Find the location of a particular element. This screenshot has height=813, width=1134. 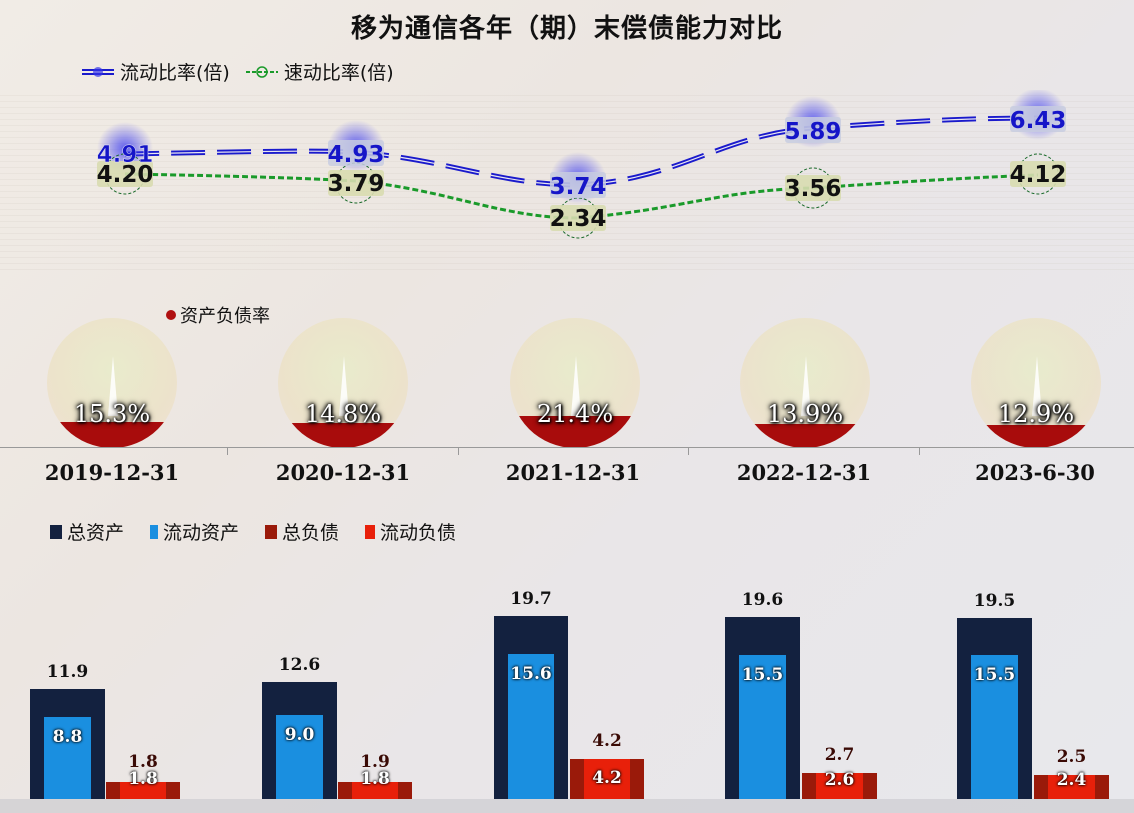

svg-text: 5.89 is located at coordinates (813, 132).